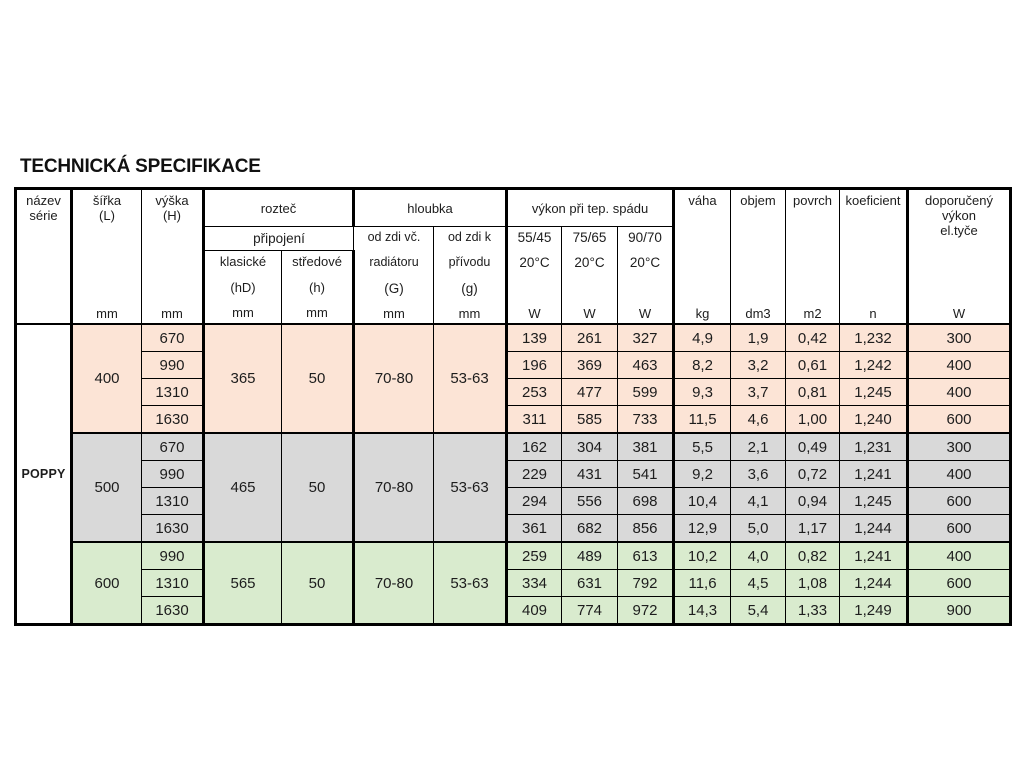 This screenshot has width=1024, height=768. I want to click on value-cell: 0,81, so click(813, 392).